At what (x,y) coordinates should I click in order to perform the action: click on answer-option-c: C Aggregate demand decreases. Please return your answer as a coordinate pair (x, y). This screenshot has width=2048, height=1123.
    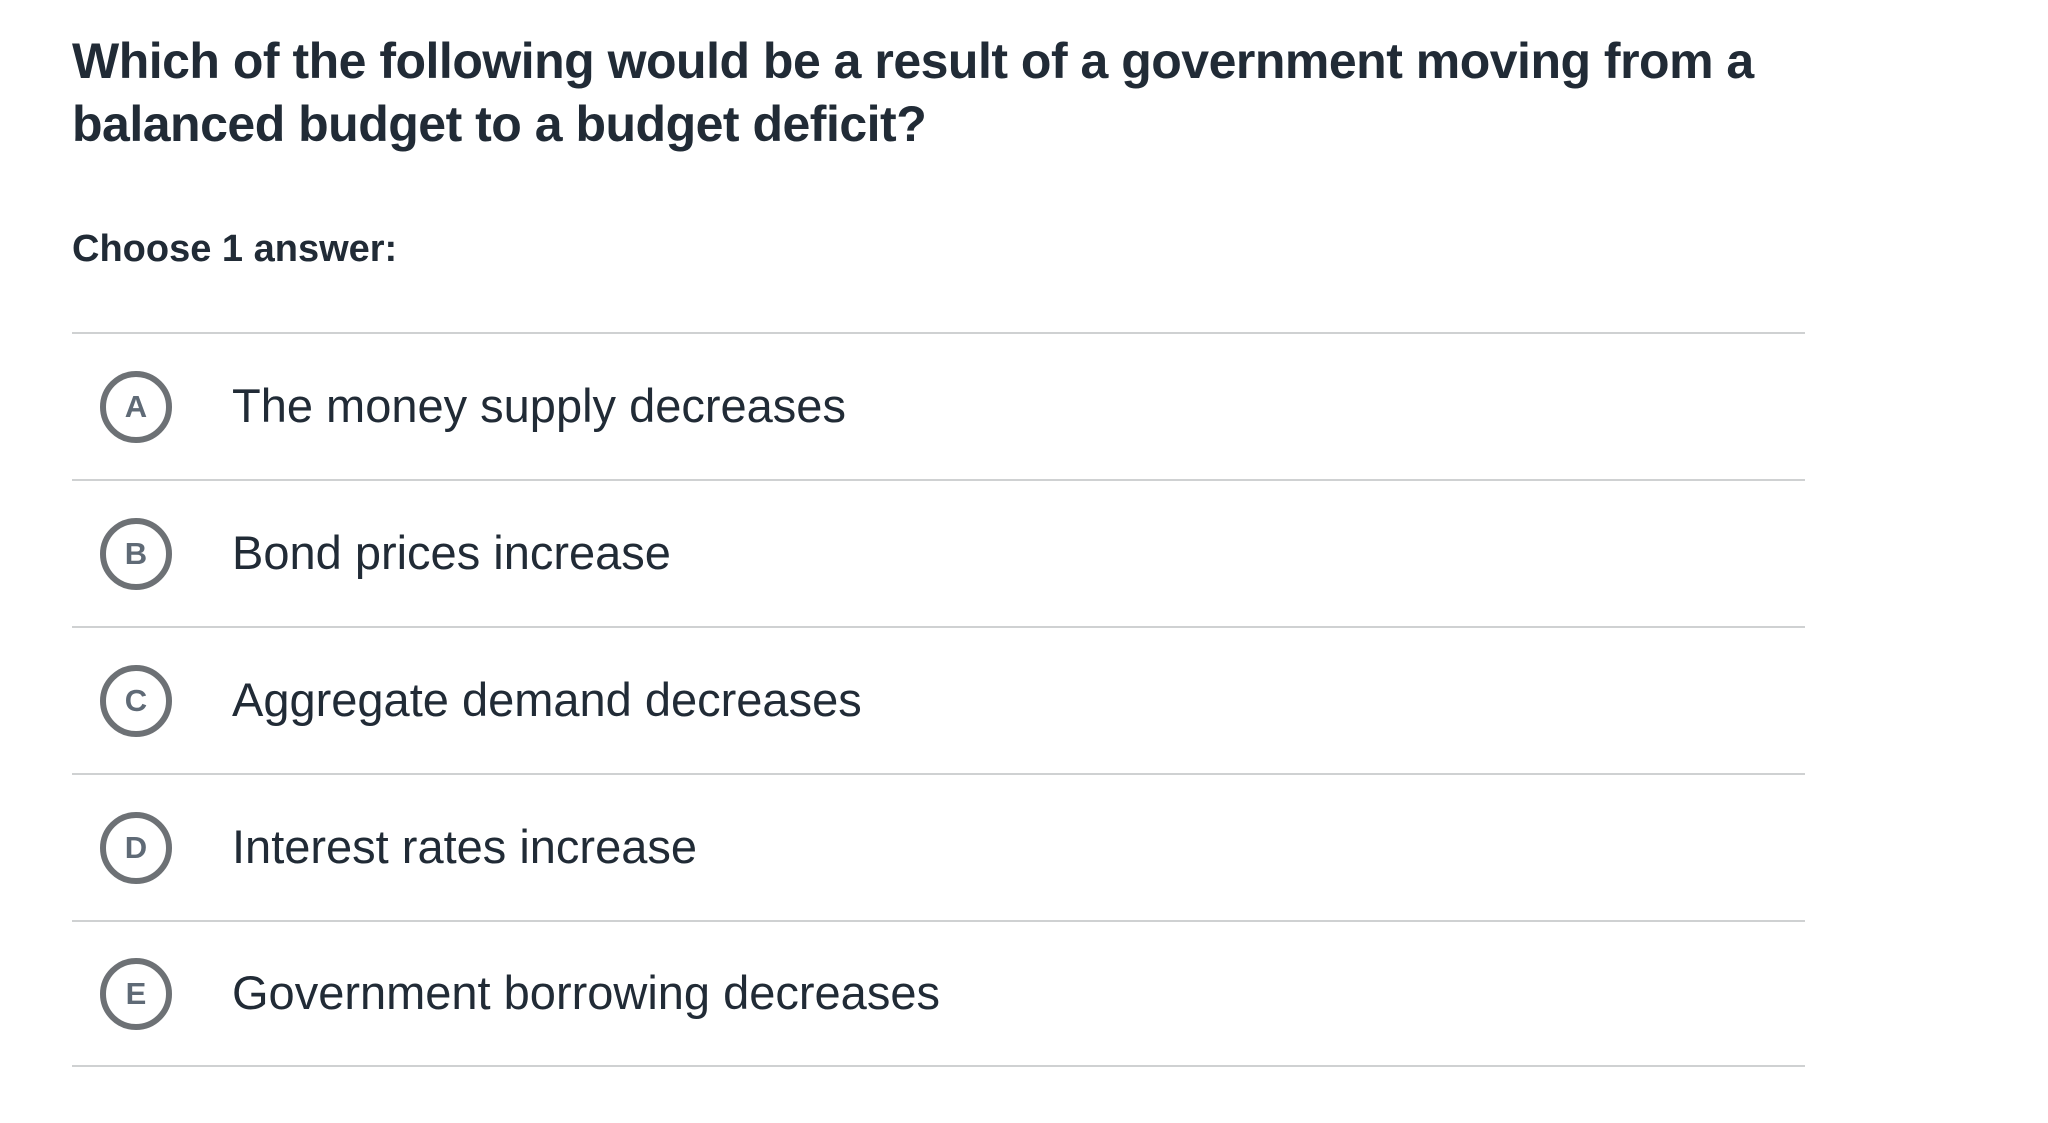
    Looking at the image, I should click on (938, 699).